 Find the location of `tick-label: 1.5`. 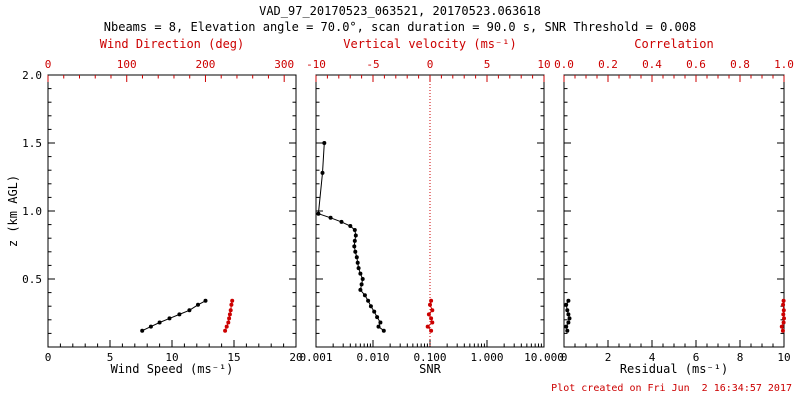

tick-label: 1.5 is located at coordinates (32, 143).